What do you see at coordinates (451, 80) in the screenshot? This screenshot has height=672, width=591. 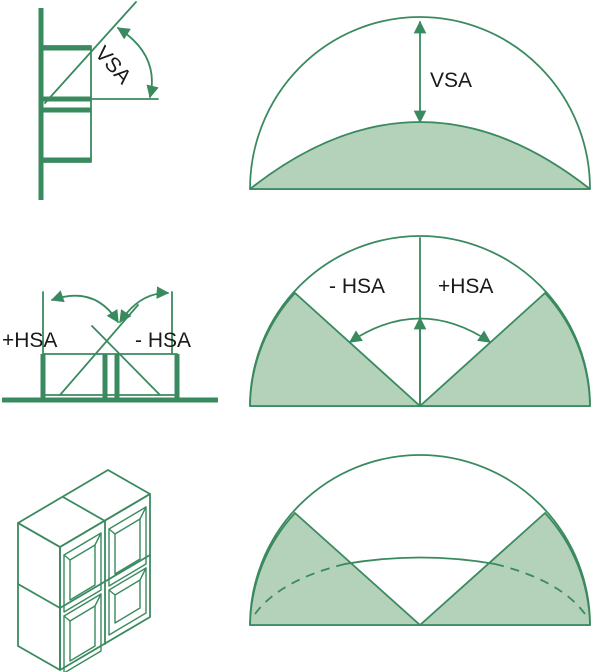 I see `vsa-dome-label: VSA` at bounding box center [451, 80].